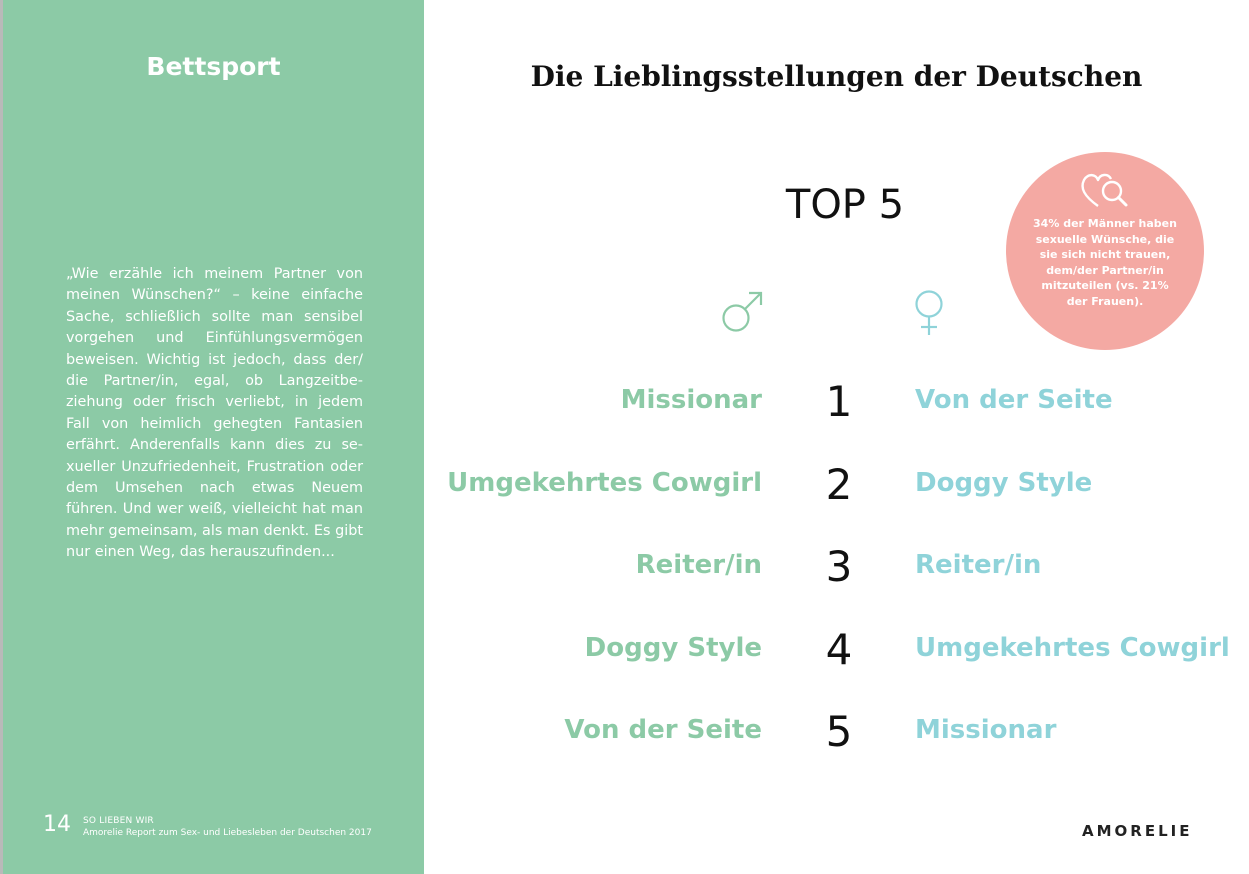 The height and width of the screenshot is (874, 1249). I want to click on rank-number: 3, so click(839, 566).